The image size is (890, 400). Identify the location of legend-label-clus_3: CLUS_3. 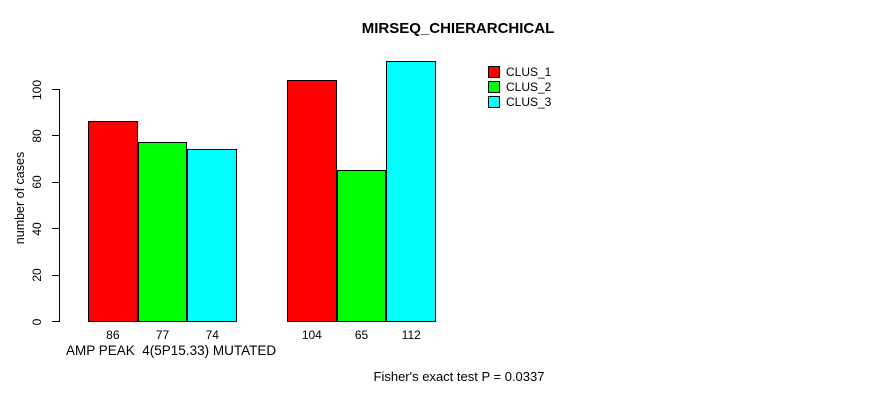
(529, 101).